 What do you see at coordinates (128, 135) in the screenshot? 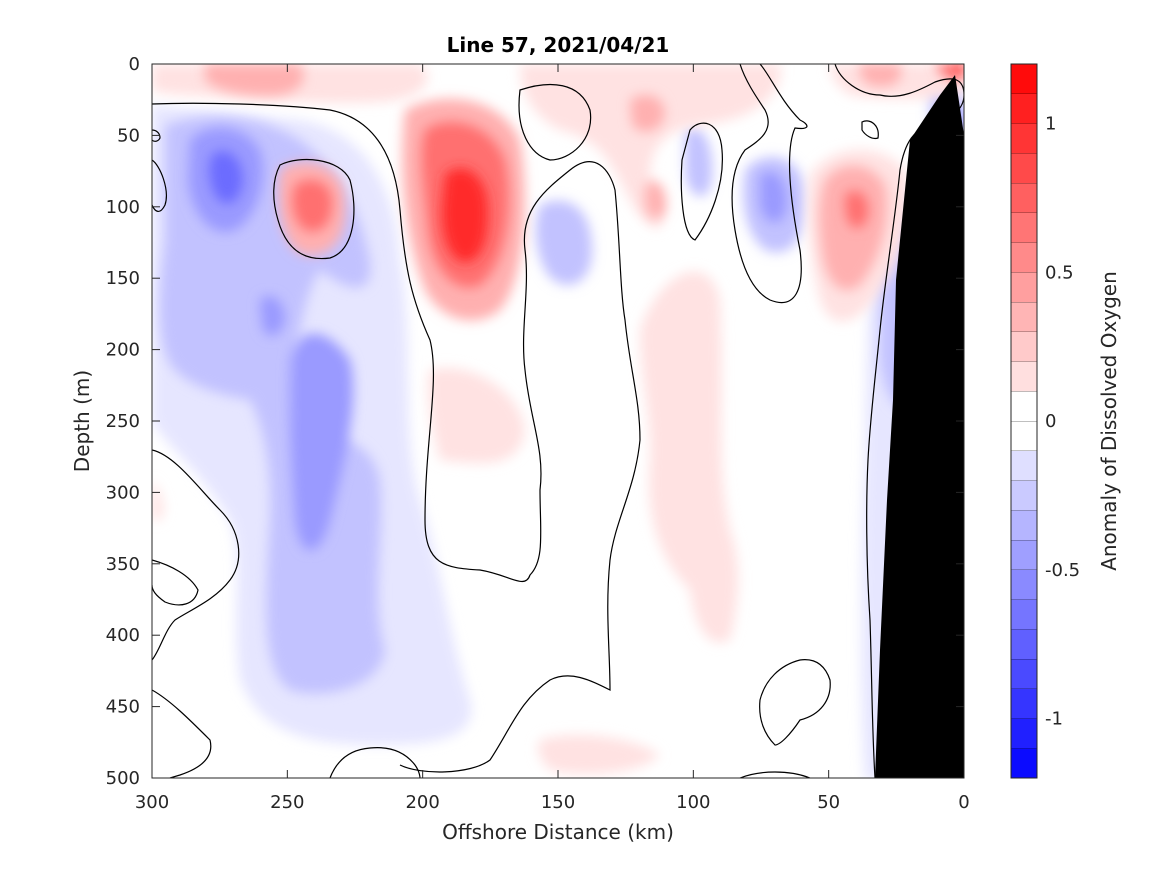
I see `y-tick-label: 50` at bounding box center [128, 135].